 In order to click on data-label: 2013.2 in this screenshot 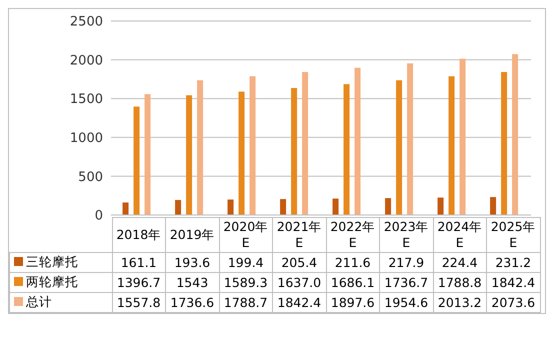, I will do `click(459, 302)`.